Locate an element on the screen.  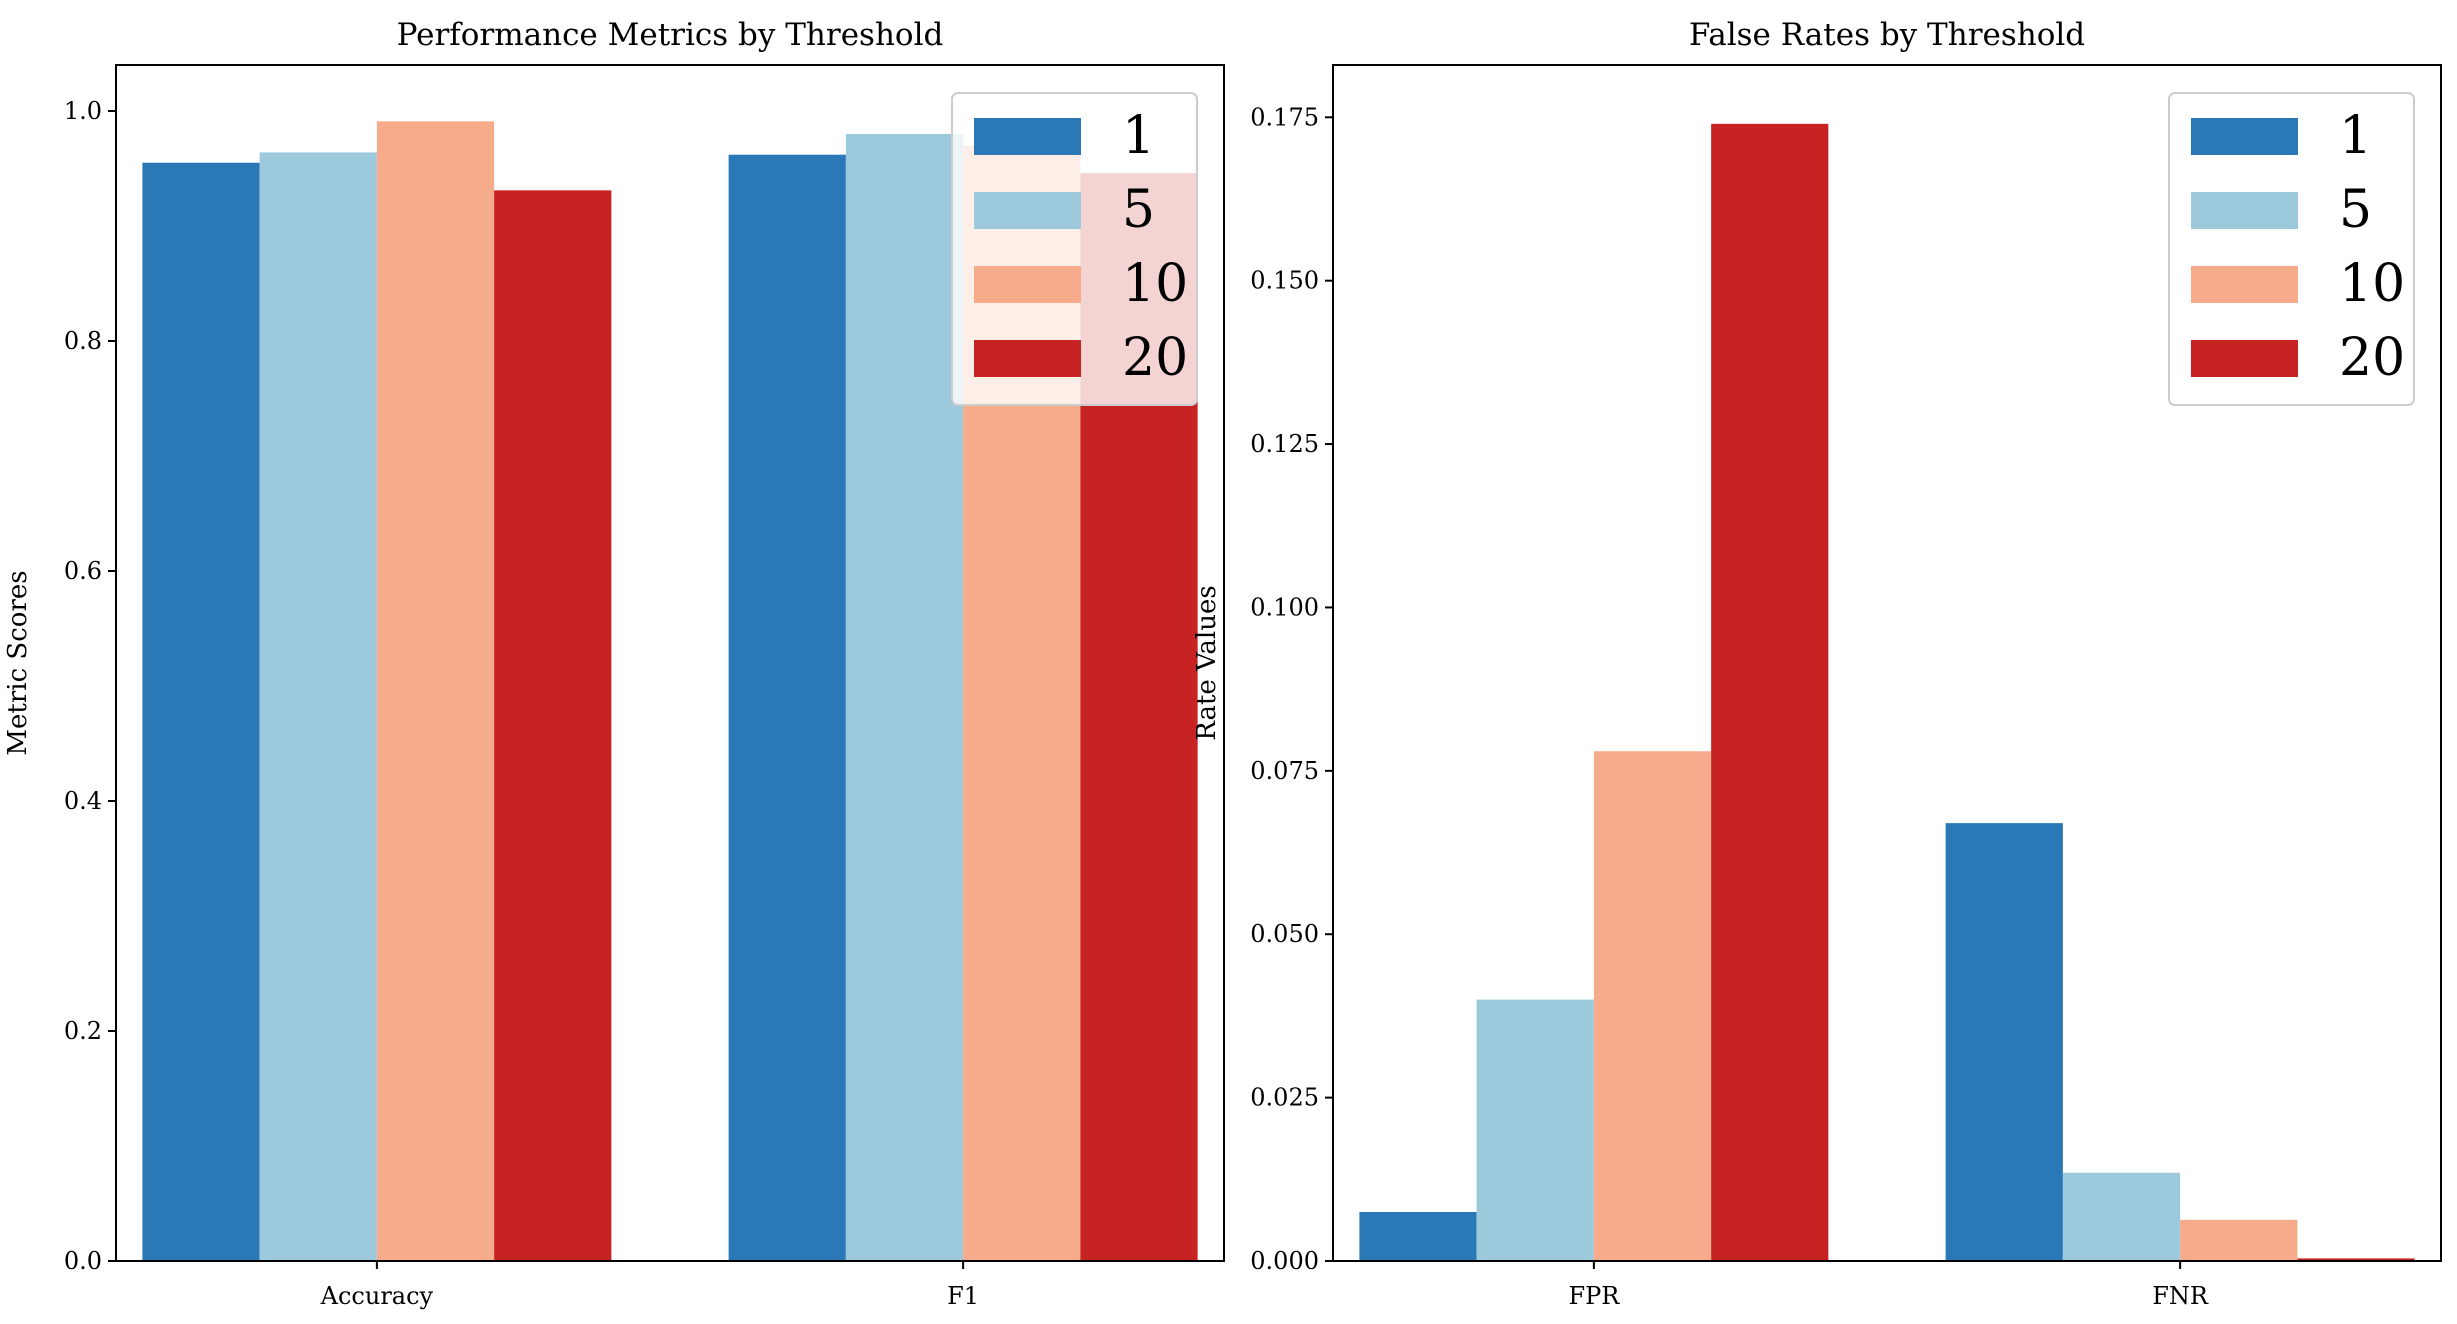
y-tick-label: 0.6 is located at coordinates (83, 571).